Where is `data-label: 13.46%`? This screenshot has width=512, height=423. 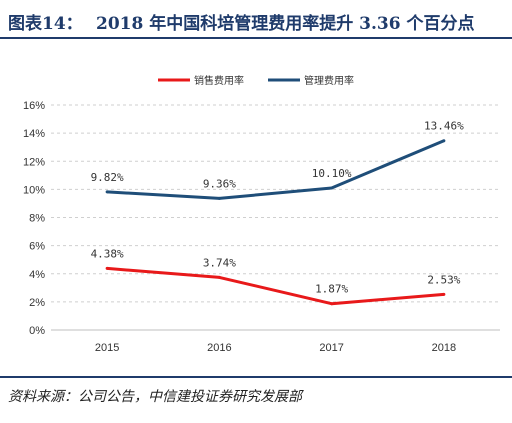 data-label: 13.46% is located at coordinates (444, 126).